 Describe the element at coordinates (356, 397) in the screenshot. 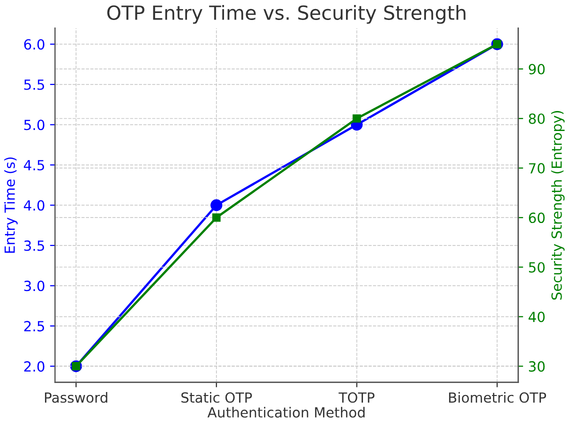

I see `x-tick-label: TOTP` at that location.